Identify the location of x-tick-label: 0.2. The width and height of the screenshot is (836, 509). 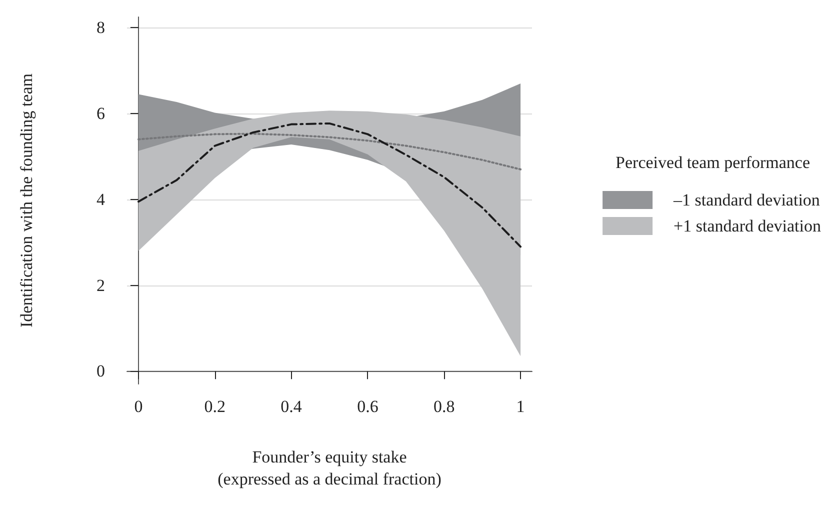
(215, 406).